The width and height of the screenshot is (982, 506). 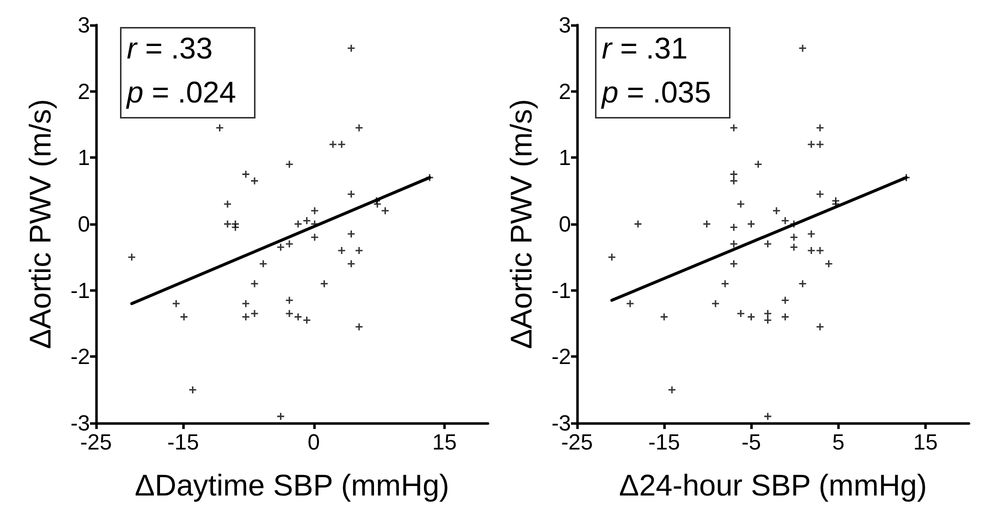 What do you see at coordinates (773, 486) in the screenshot?
I see `x-axis-title: Δ24-hour SBP (mmHg)` at bounding box center [773, 486].